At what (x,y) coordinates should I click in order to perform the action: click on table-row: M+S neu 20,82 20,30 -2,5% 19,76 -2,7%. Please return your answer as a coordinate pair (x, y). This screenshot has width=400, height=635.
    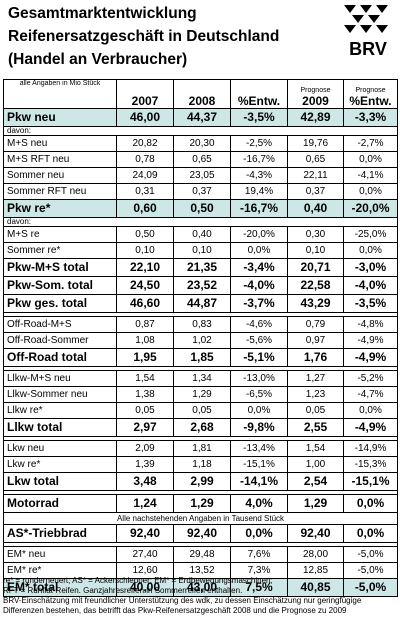
    Looking at the image, I should click on (200, 143).